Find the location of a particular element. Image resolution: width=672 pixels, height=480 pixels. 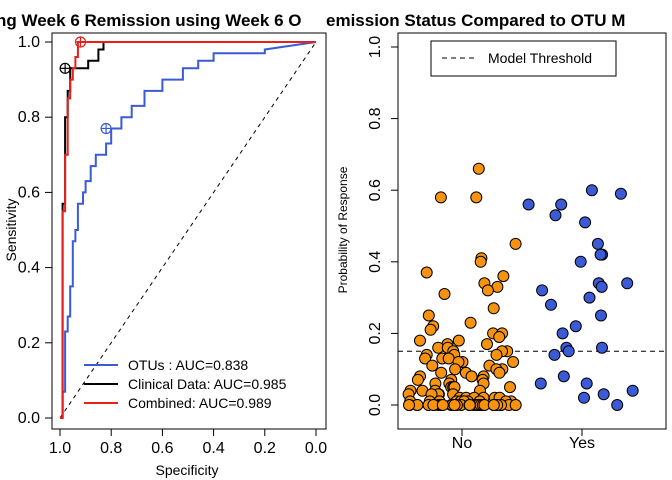

scatter-y-tick-label: 0.0 is located at coordinates (375, 405).